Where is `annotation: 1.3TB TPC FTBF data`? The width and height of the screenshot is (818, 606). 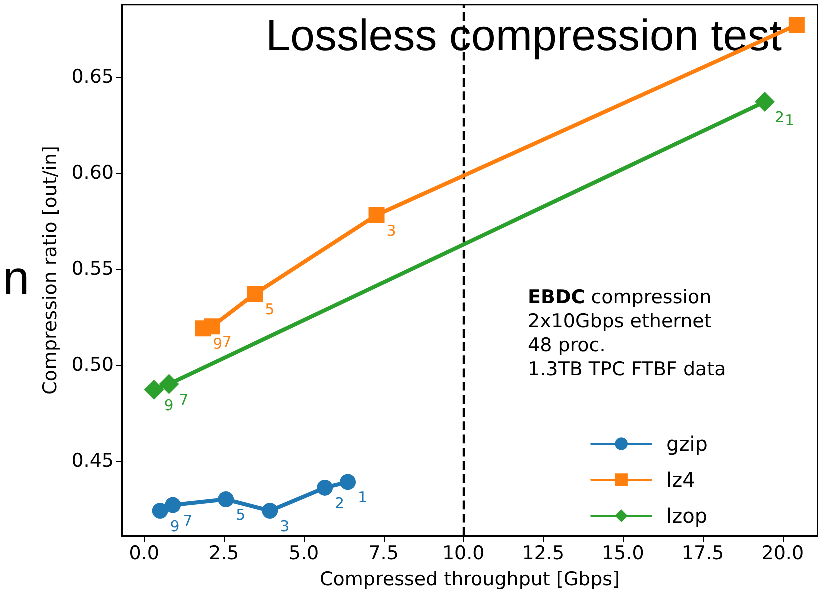 annotation: 1.3TB TPC FTBF data is located at coordinates (627, 369).